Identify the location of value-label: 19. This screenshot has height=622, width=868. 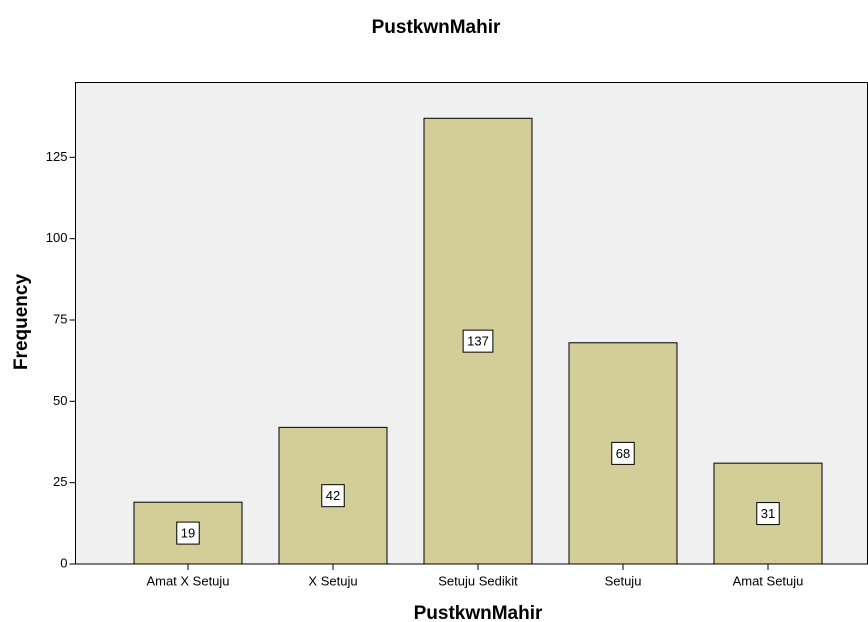
(188, 533).